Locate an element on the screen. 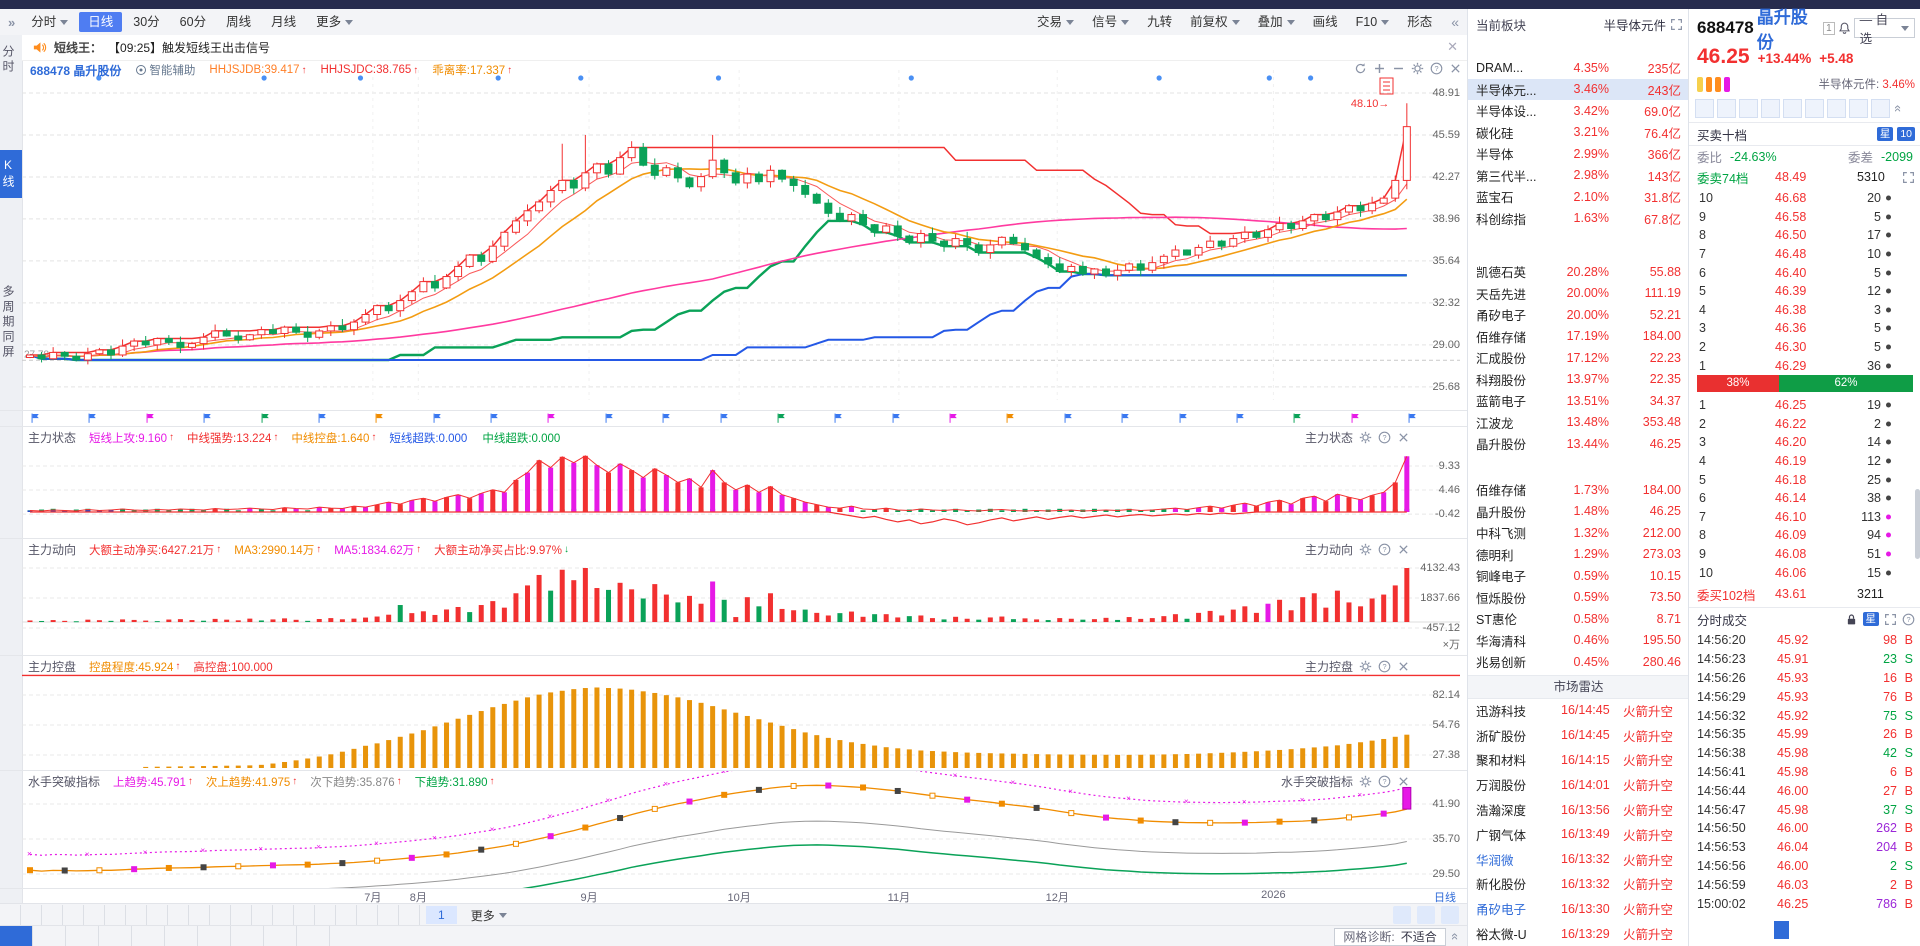 The image size is (1920, 946). tick-trade-row: 14:56:47 45.98 37 S is located at coordinates (1805, 809).